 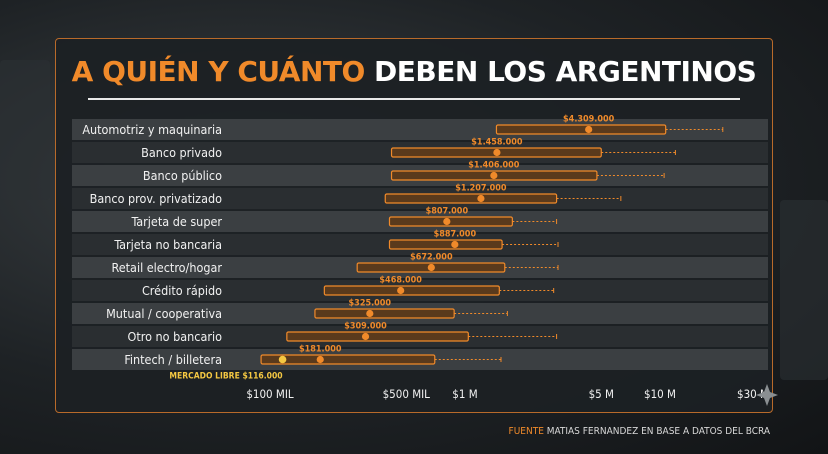 I want to click on x-tick-label: $10 M, so click(x=660, y=394).